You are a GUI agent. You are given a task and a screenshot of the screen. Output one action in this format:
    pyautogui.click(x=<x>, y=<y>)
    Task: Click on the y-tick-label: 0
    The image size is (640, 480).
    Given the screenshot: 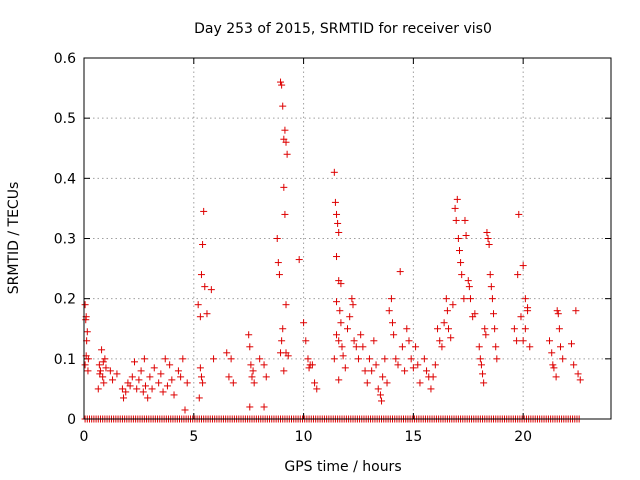 What is the action you would take?
    pyautogui.click(x=71, y=420)
    